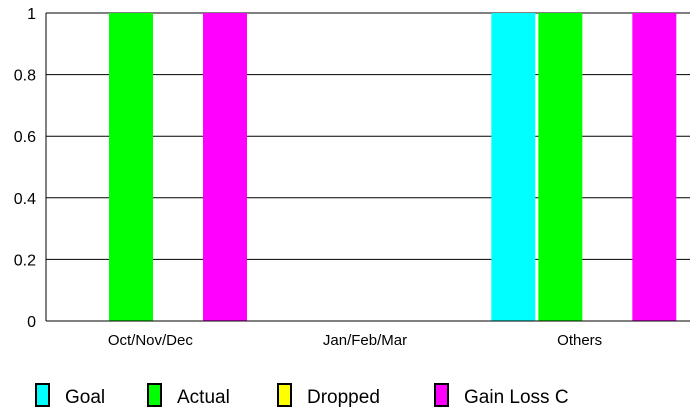 This screenshot has width=691, height=419. Describe the element at coordinates (203, 397) in the screenshot. I see `legend-label: Actual` at that location.